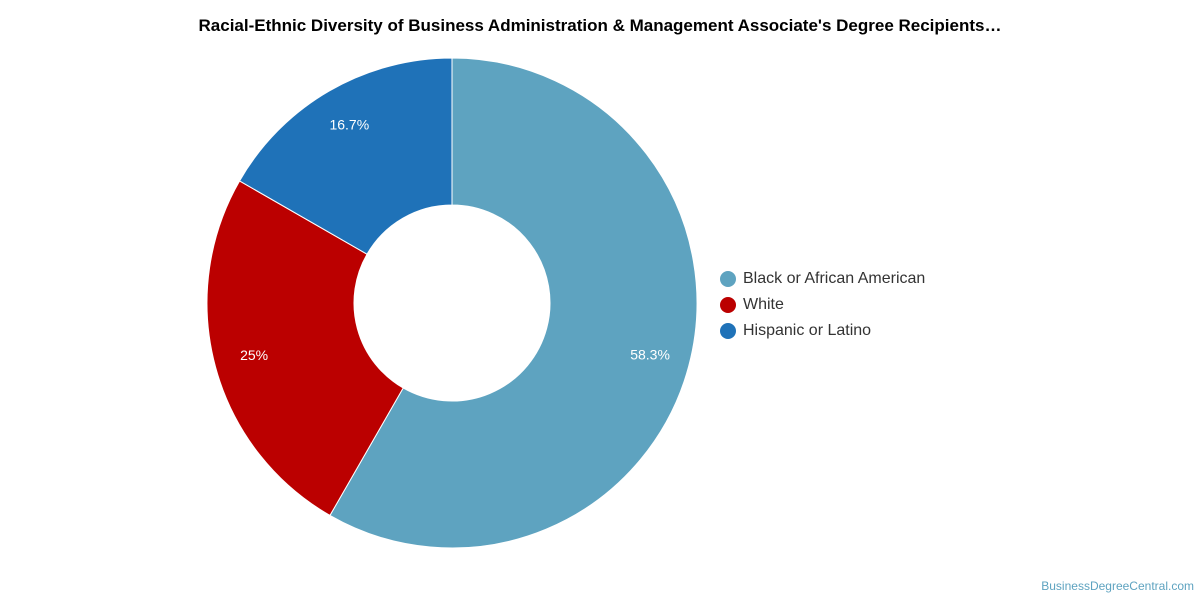 The width and height of the screenshot is (1200, 600). I want to click on legend-swatch-black-or-african-american, so click(728, 279).